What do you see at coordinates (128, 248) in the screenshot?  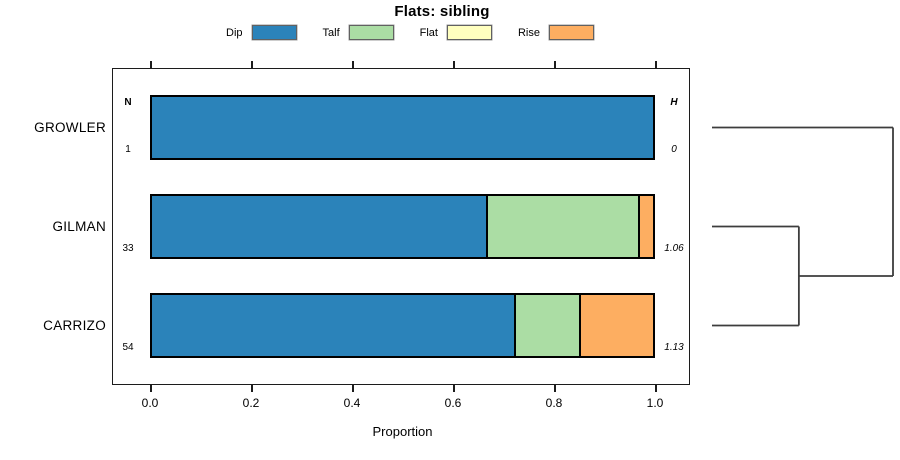 I see `n-value: 33` at bounding box center [128, 248].